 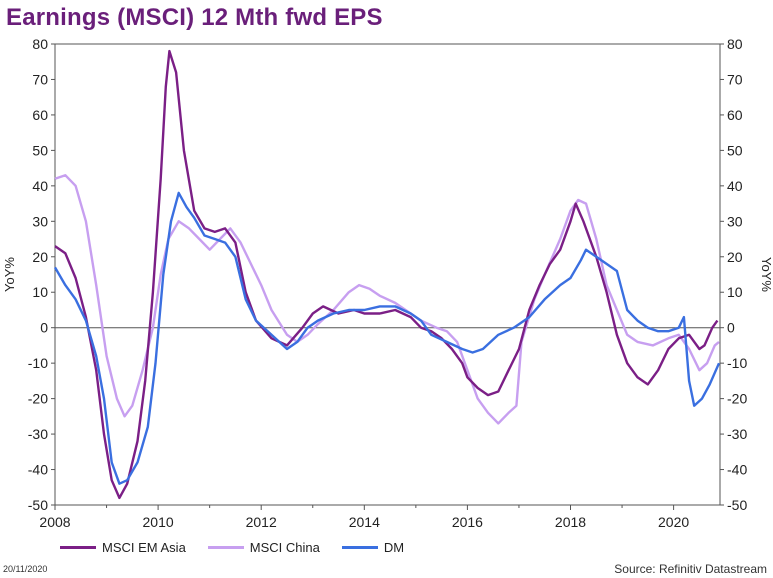 What do you see at coordinates (766, 274) in the screenshot?
I see `y-axis-label-right: YoY%` at bounding box center [766, 274].